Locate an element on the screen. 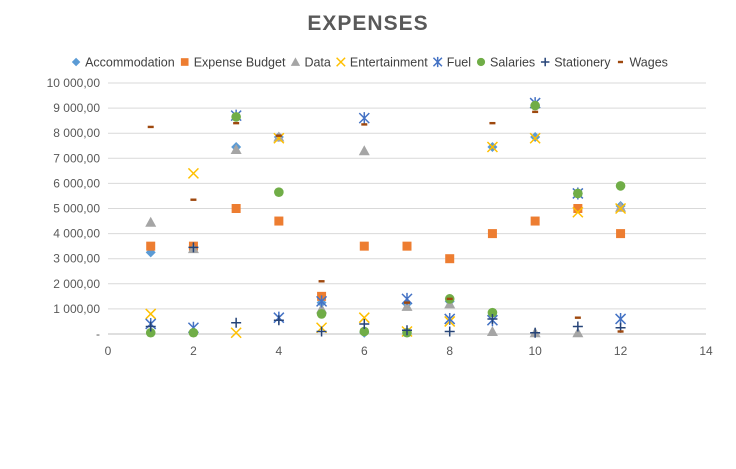 This screenshot has height=469, width=736. legend-label: Data is located at coordinates (317, 63).